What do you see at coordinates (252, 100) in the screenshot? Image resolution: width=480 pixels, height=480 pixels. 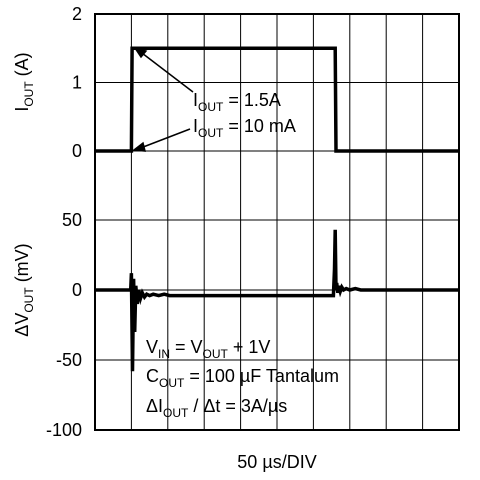 I see `annotation-iout-high-post: = 1.5A` at bounding box center [252, 100].